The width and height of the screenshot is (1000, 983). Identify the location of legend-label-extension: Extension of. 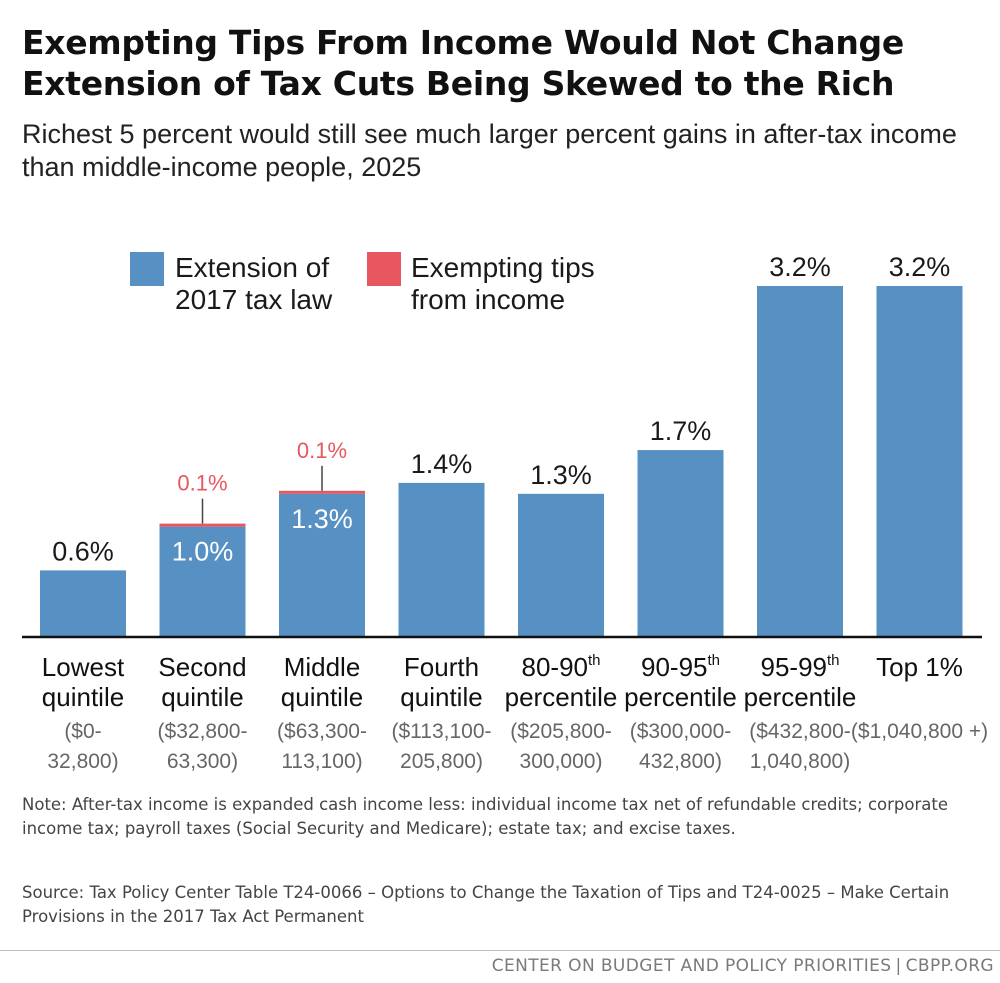
(252, 267).